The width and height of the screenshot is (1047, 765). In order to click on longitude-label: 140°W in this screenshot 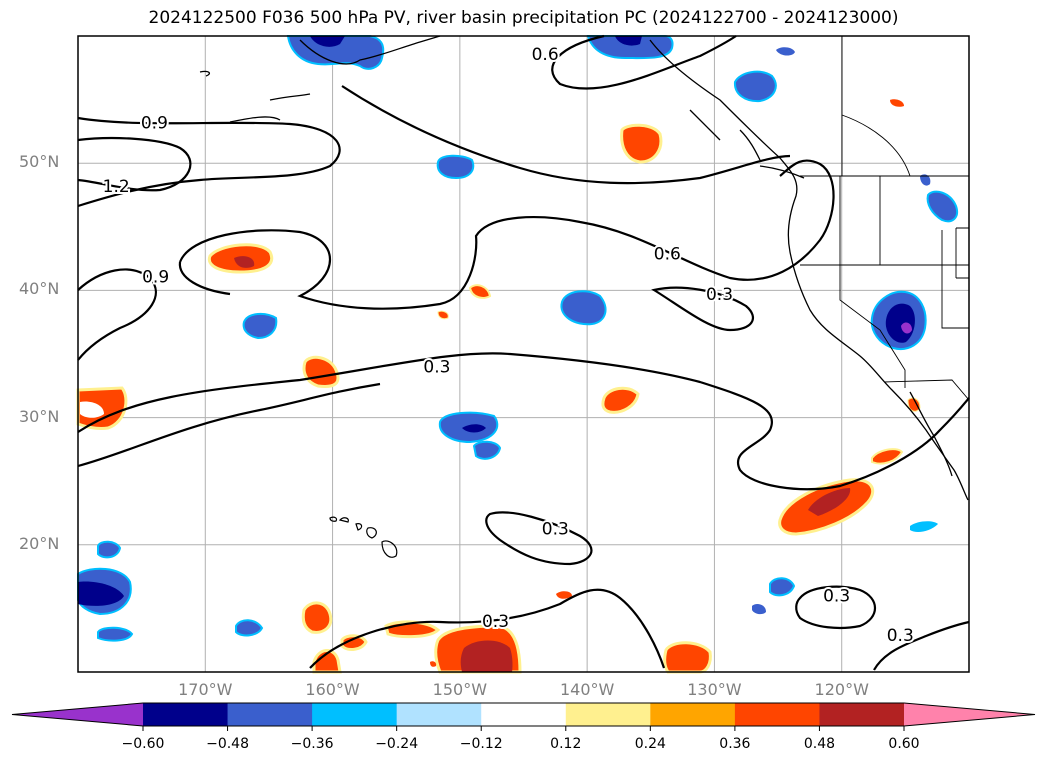, I will do `click(587, 689)`.